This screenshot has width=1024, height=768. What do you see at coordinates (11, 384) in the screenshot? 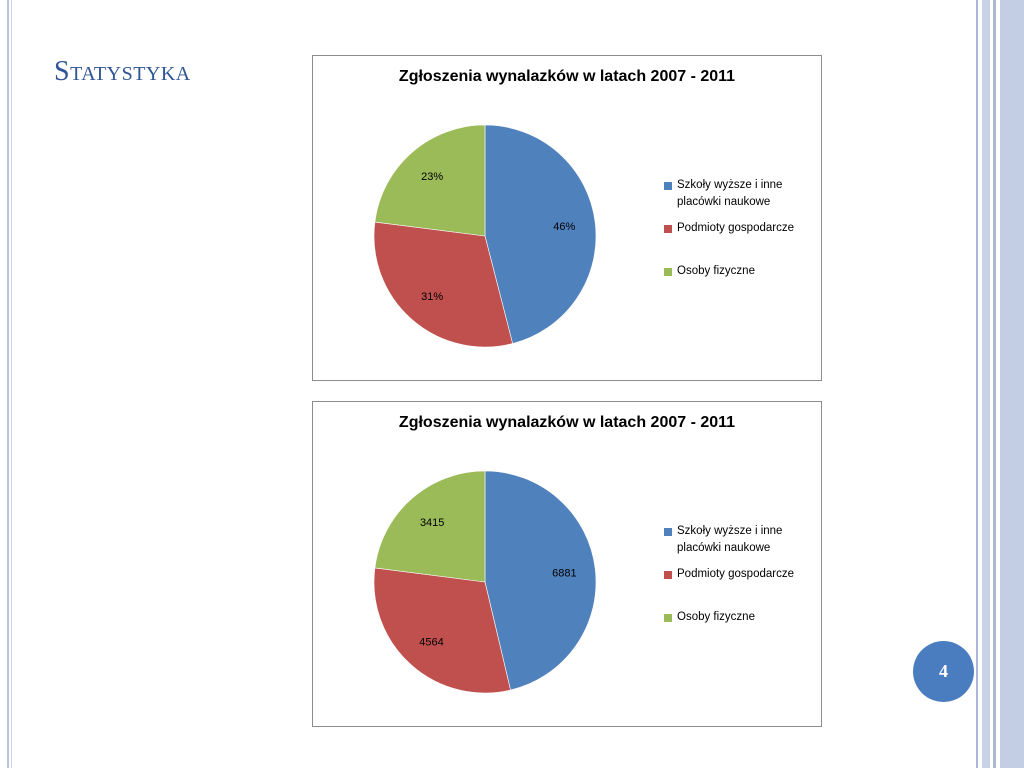
I see `left-border-line-thin` at bounding box center [11, 384].